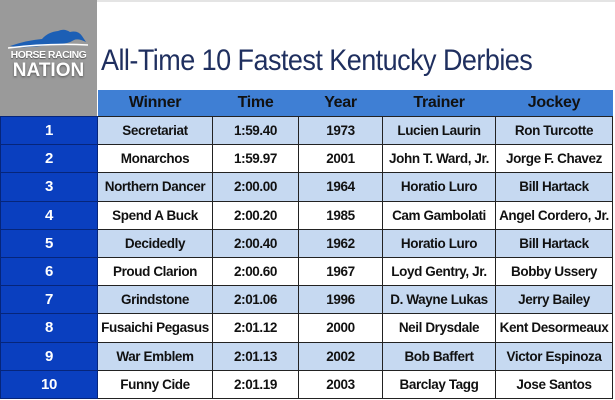 This screenshot has width=615, height=400. Describe the element at coordinates (49, 187) in the screenshot. I see `cell-rank: 3` at that location.